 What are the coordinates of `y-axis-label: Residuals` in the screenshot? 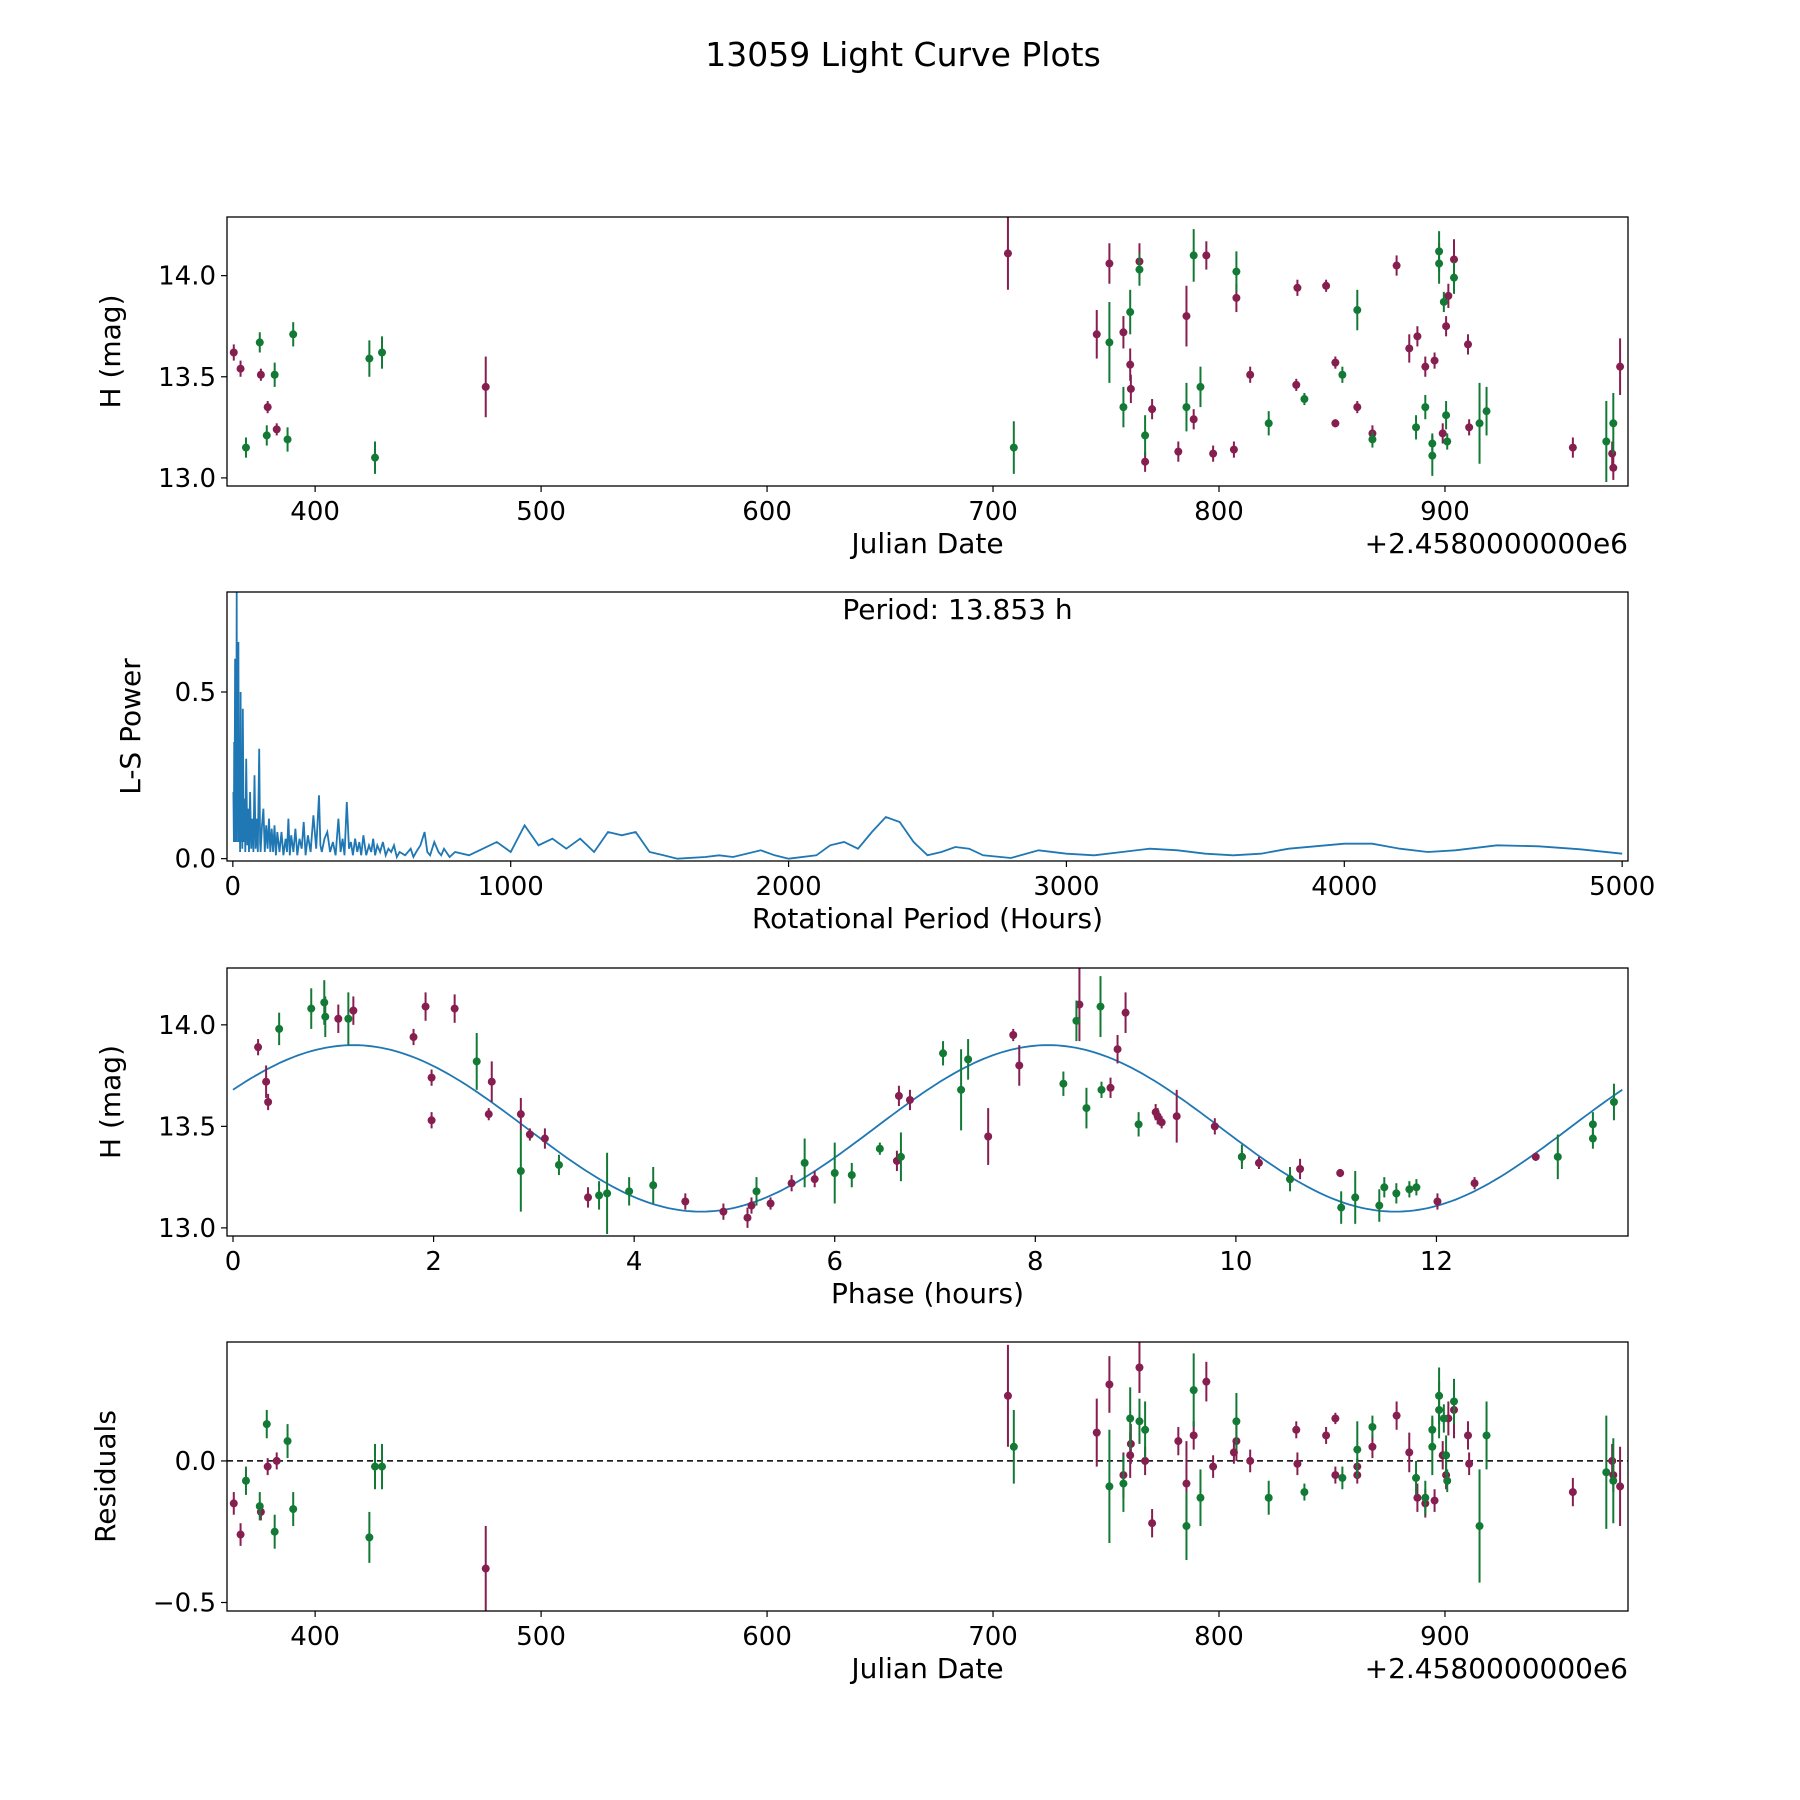 It's located at (105, 1476).